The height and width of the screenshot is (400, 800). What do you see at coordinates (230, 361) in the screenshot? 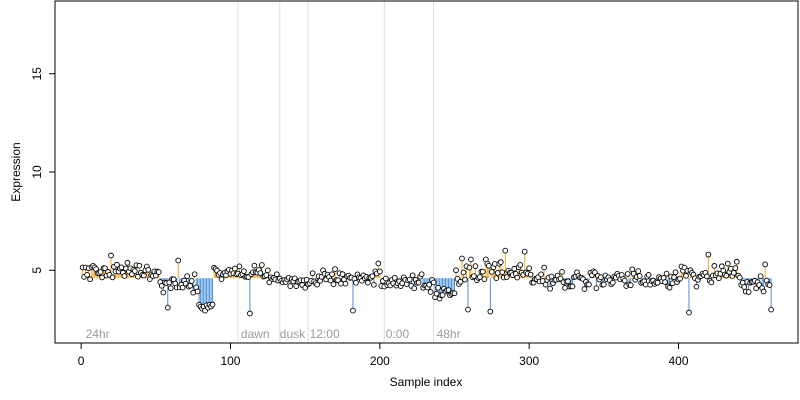
I see `x-tick-label: 100` at bounding box center [230, 361].